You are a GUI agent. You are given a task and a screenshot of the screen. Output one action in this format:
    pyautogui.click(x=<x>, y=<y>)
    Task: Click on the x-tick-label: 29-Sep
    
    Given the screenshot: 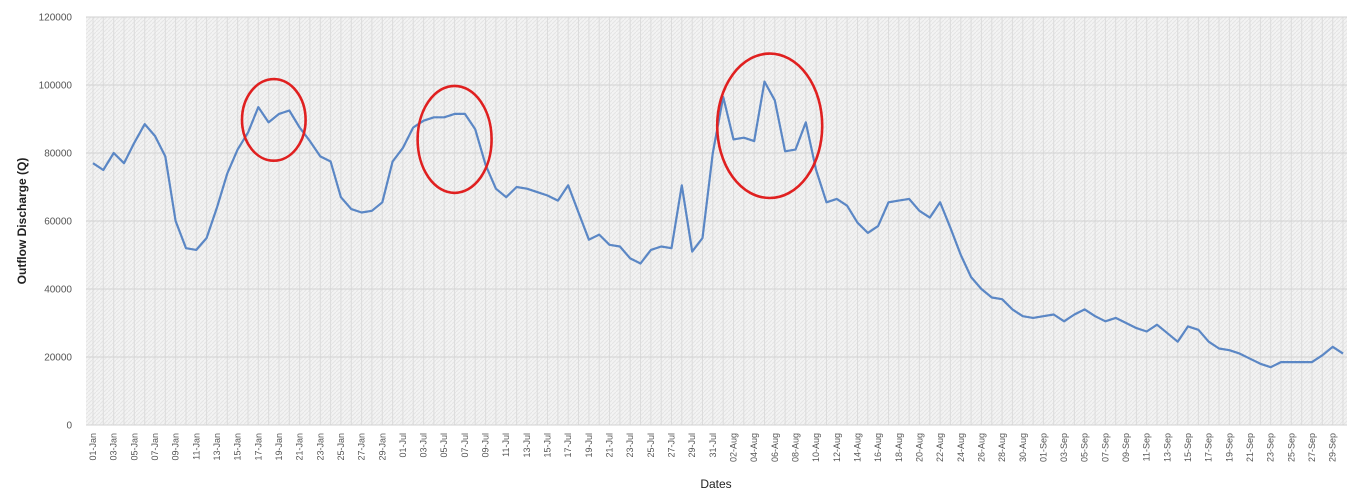 What is the action you would take?
    pyautogui.click(x=1333, y=447)
    